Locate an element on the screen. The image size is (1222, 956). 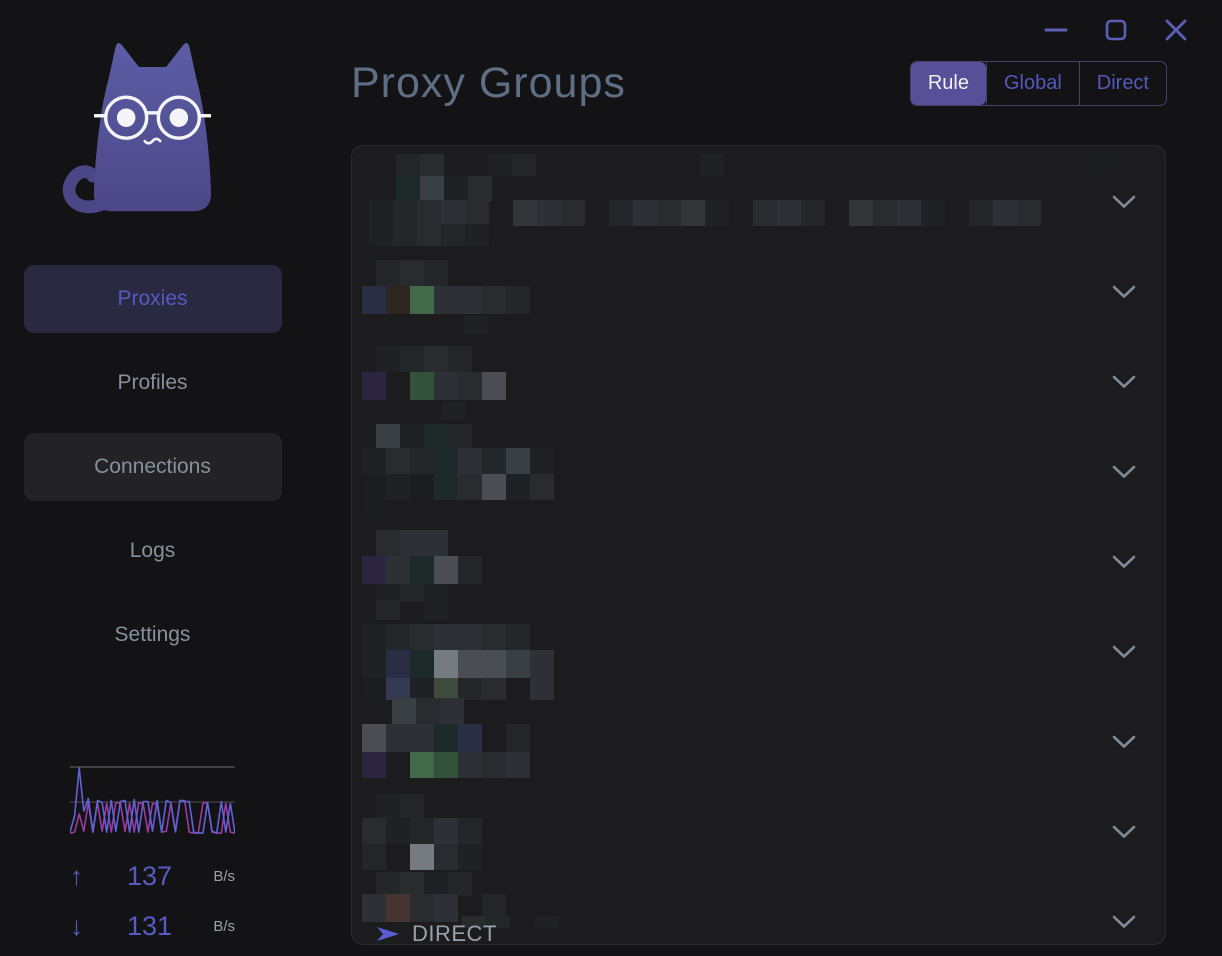
maximize-button is located at coordinates (1116, 30).